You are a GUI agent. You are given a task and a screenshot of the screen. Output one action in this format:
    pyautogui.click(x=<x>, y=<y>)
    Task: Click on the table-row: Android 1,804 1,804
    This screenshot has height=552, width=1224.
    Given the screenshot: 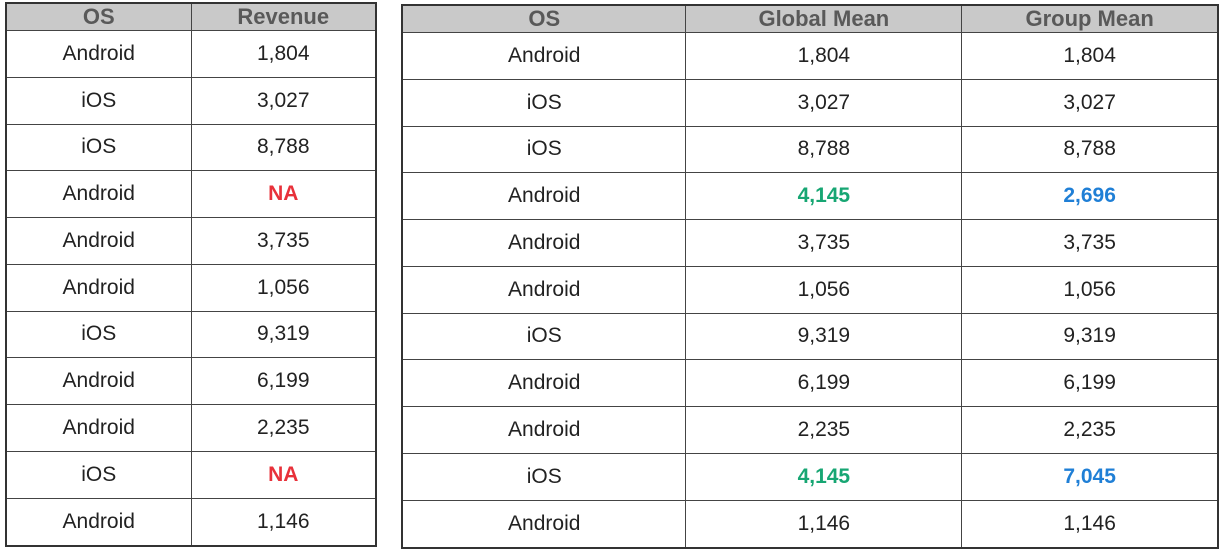 What is the action you would take?
    pyautogui.click(x=810, y=56)
    